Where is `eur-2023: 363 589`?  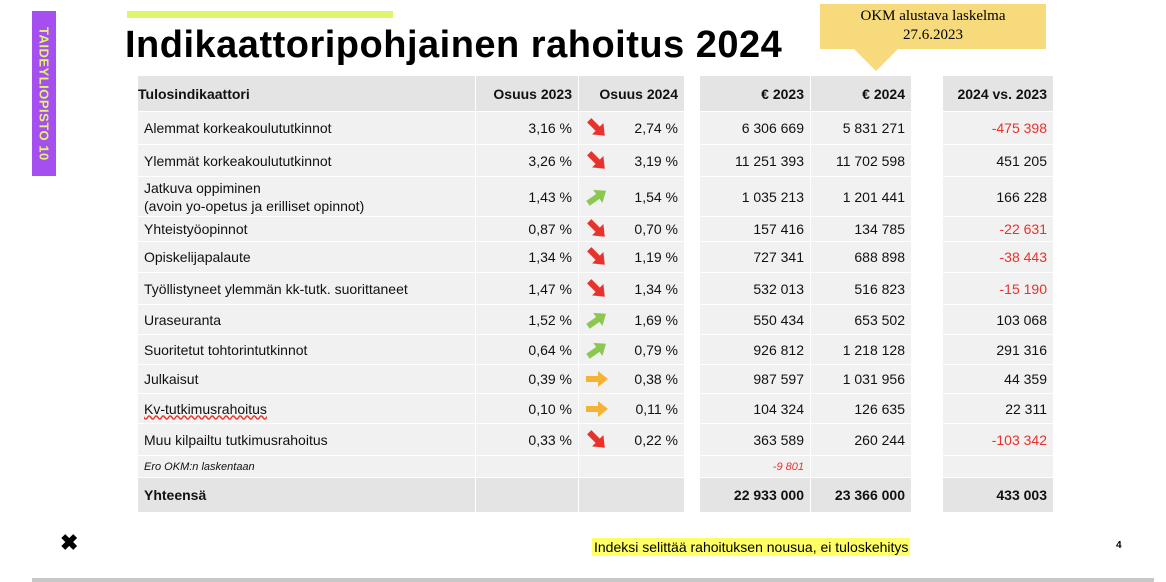
eur-2023: 363 589 is located at coordinates (755, 439).